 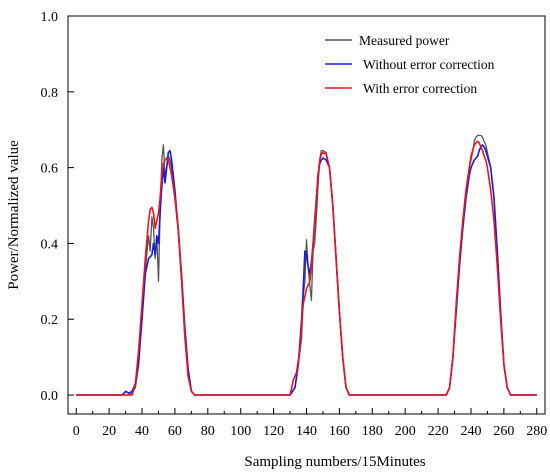 What do you see at coordinates (240, 431) in the screenshot?
I see `x-tick-label: 100` at bounding box center [240, 431].